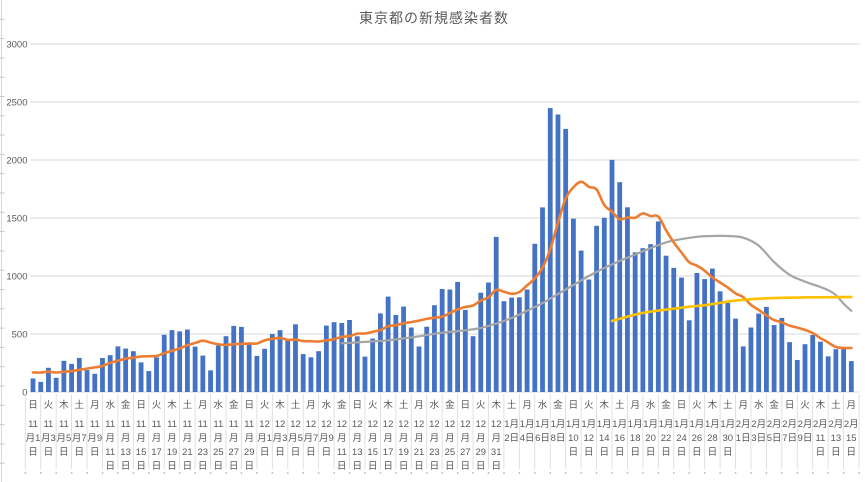 This screenshot has height=482, width=865. Describe the element at coordinates (758, 438) in the screenshot. I see `x-tick-date-line: 3日` at that location.